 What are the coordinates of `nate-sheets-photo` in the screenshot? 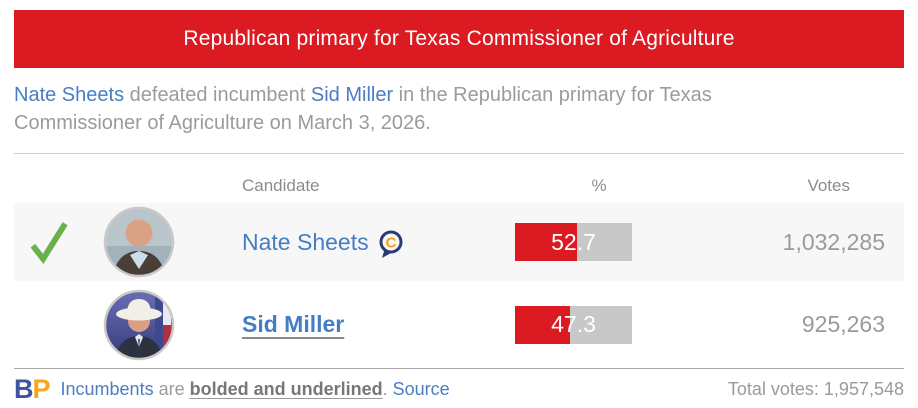 It's located at (139, 242).